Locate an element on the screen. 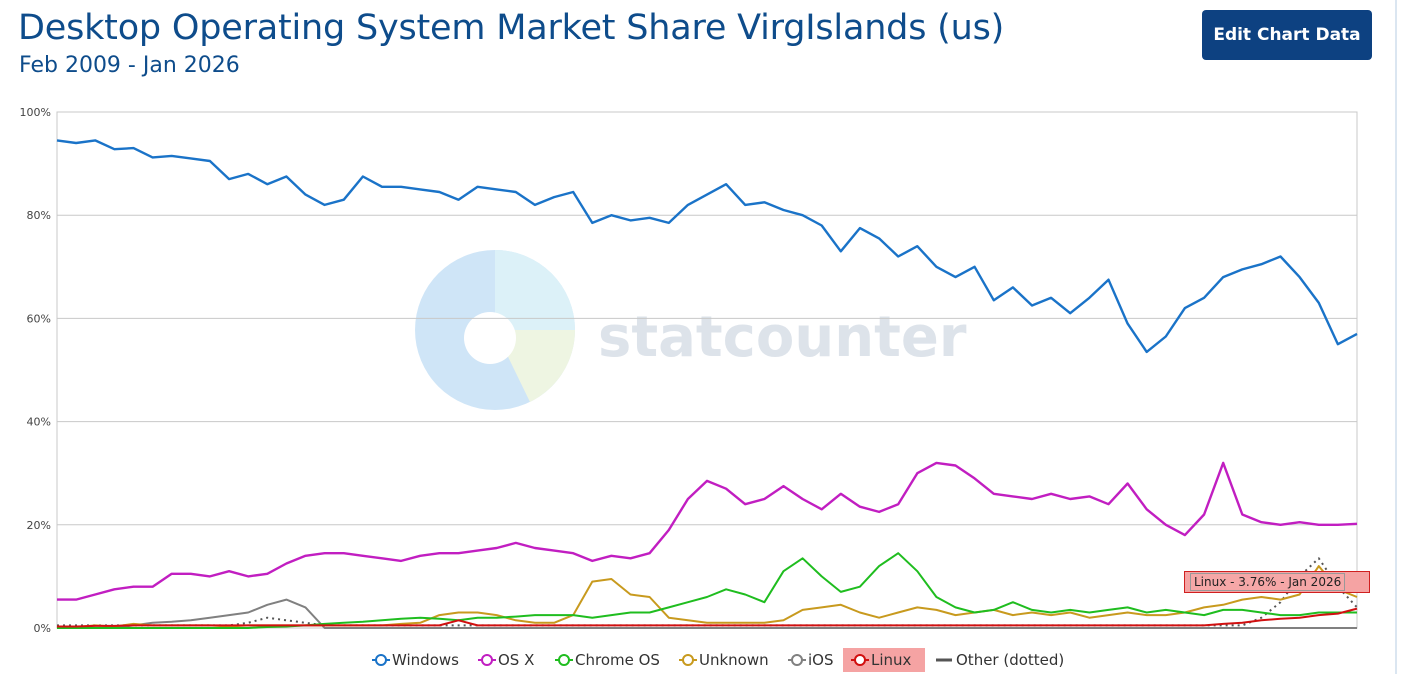 The image size is (1417, 674). legend-label: Linux is located at coordinates (891, 660).